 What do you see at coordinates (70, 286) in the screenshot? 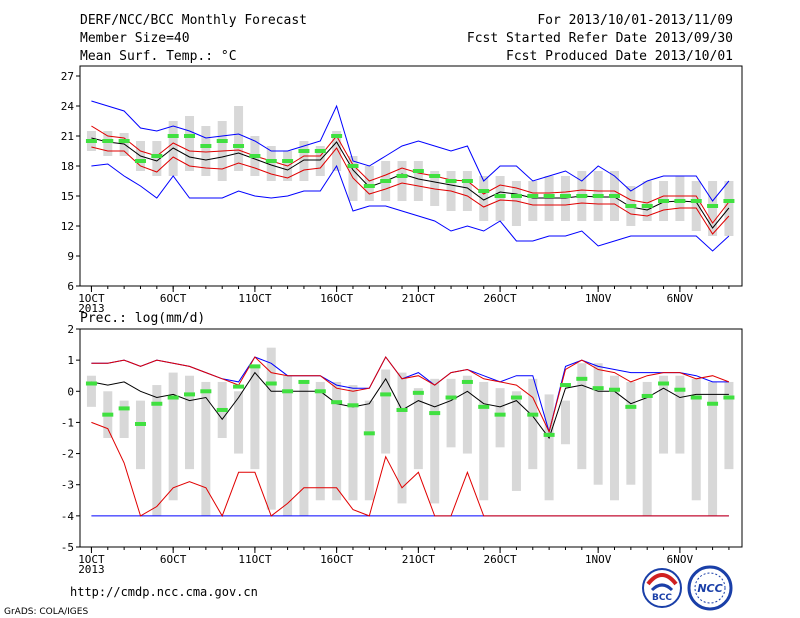
I see `y-tick-label: 6` at bounding box center [70, 286].